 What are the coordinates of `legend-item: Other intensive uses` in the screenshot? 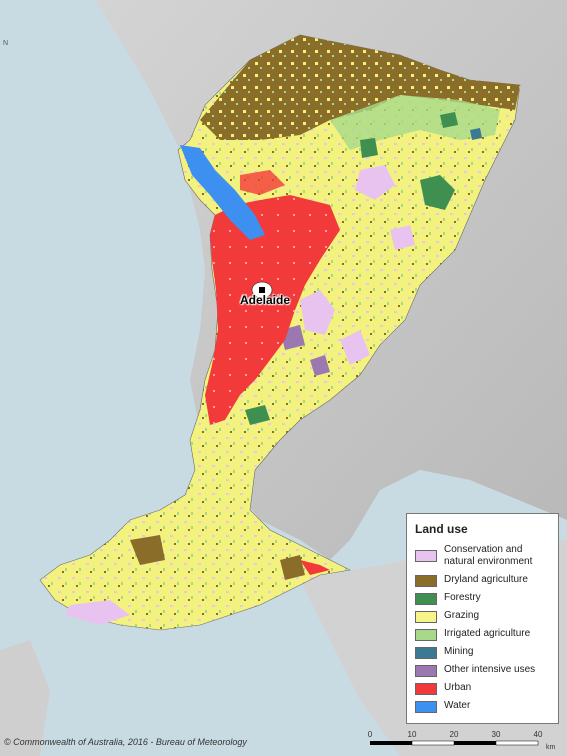 It's located at (482, 670).